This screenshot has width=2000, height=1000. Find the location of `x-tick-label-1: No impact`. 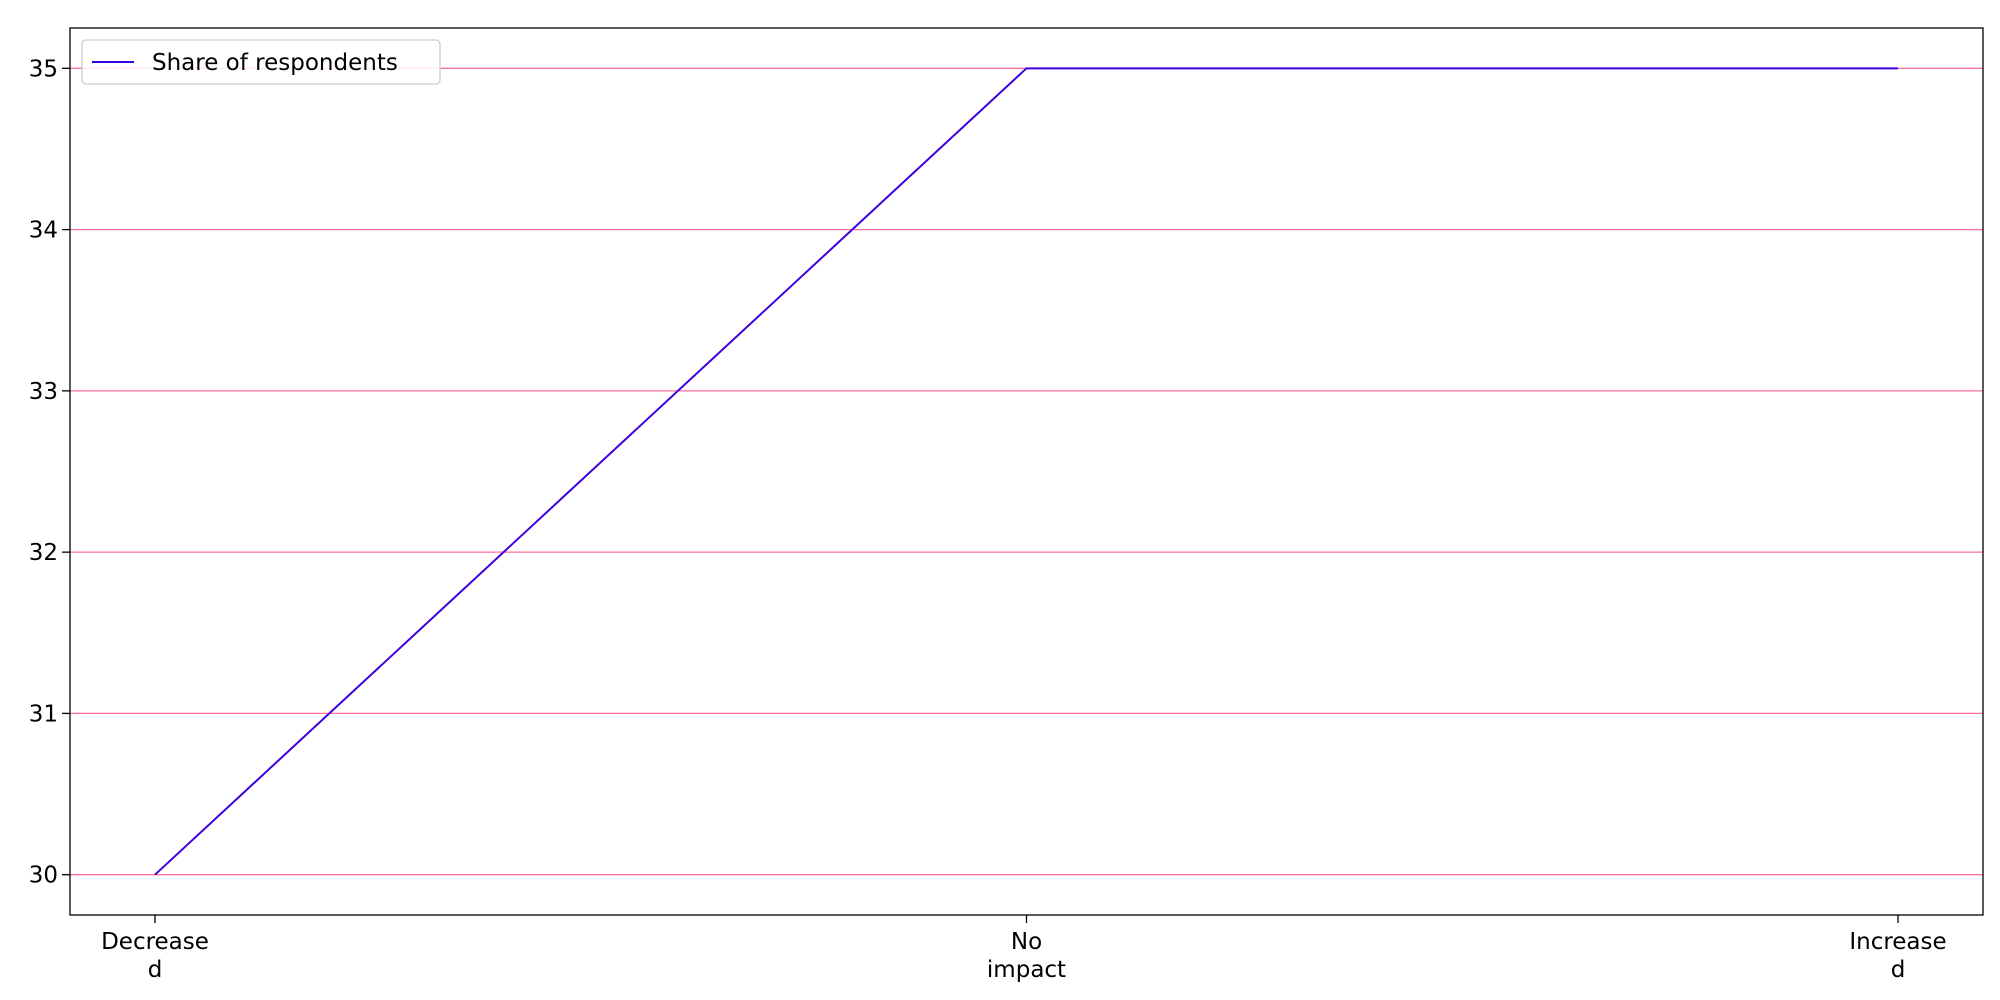

x-tick-label-1: No impact is located at coordinates (1026, 956).